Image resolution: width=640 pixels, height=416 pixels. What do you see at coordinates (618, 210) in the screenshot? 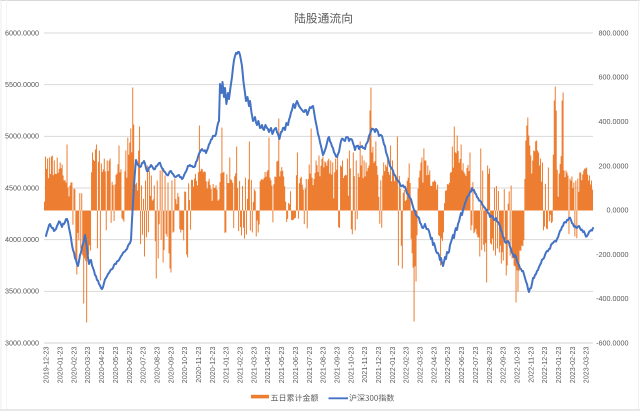
I see `svg-text: 0.0000` at bounding box center [618, 210].